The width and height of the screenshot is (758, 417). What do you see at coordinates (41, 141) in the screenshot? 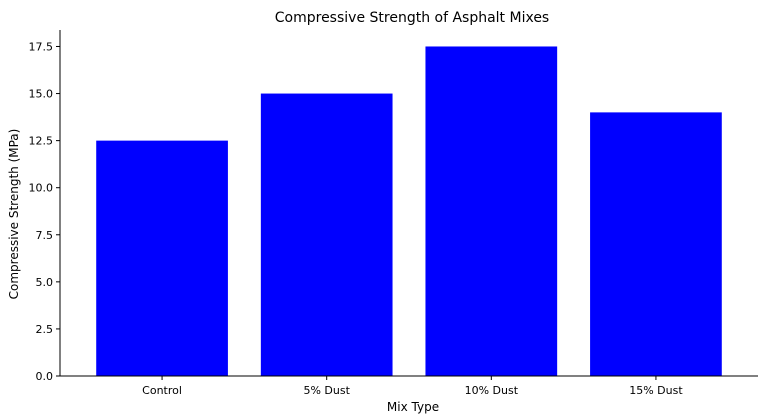
I see `y-tick-label: 12.5` at bounding box center [41, 141].